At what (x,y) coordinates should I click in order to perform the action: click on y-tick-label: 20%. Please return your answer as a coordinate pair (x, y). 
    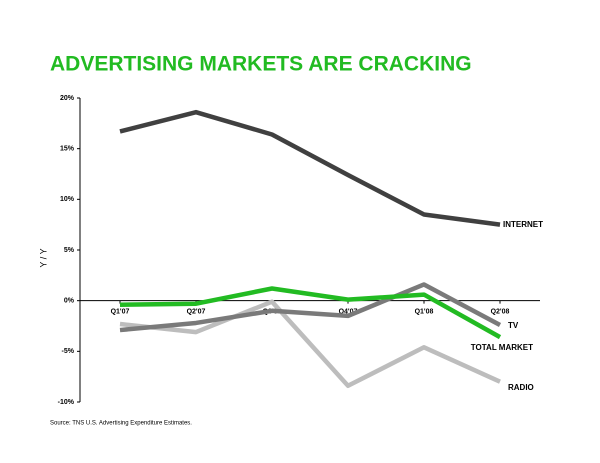
    Looking at the image, I should click on (67, 98).